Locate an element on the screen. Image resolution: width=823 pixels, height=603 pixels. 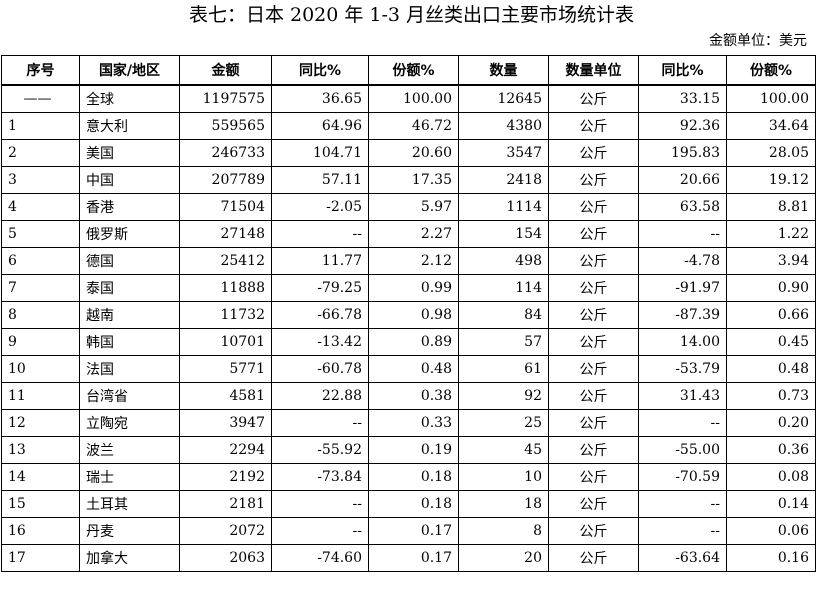
table-row: 6 德国 25412 11.77 2.12 498 公斤 -4.78 3.94 is located at coordinates (408, 261).